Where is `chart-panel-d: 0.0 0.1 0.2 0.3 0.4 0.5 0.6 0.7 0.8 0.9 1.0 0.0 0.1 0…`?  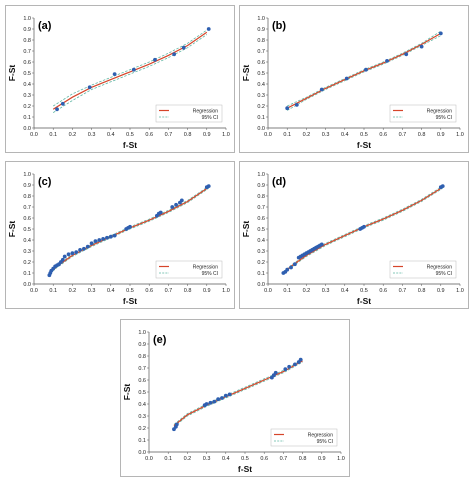 chart-panel-d: 0.0 0.1 0.2 0.3 0.4 0.5 0.6 0.7 0.8 0.9 1.0 0.0 0.1 0… is located at coordinates (354, 235).